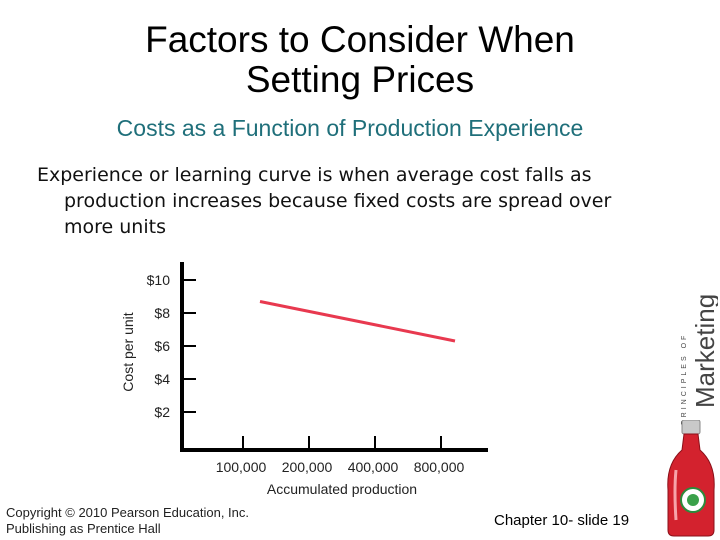 Image resolution: width=720 pixels, height=540 pixels. Describe the element at coordinates (357, 321) in the screenshot. I see `series-line-cost` at that location.